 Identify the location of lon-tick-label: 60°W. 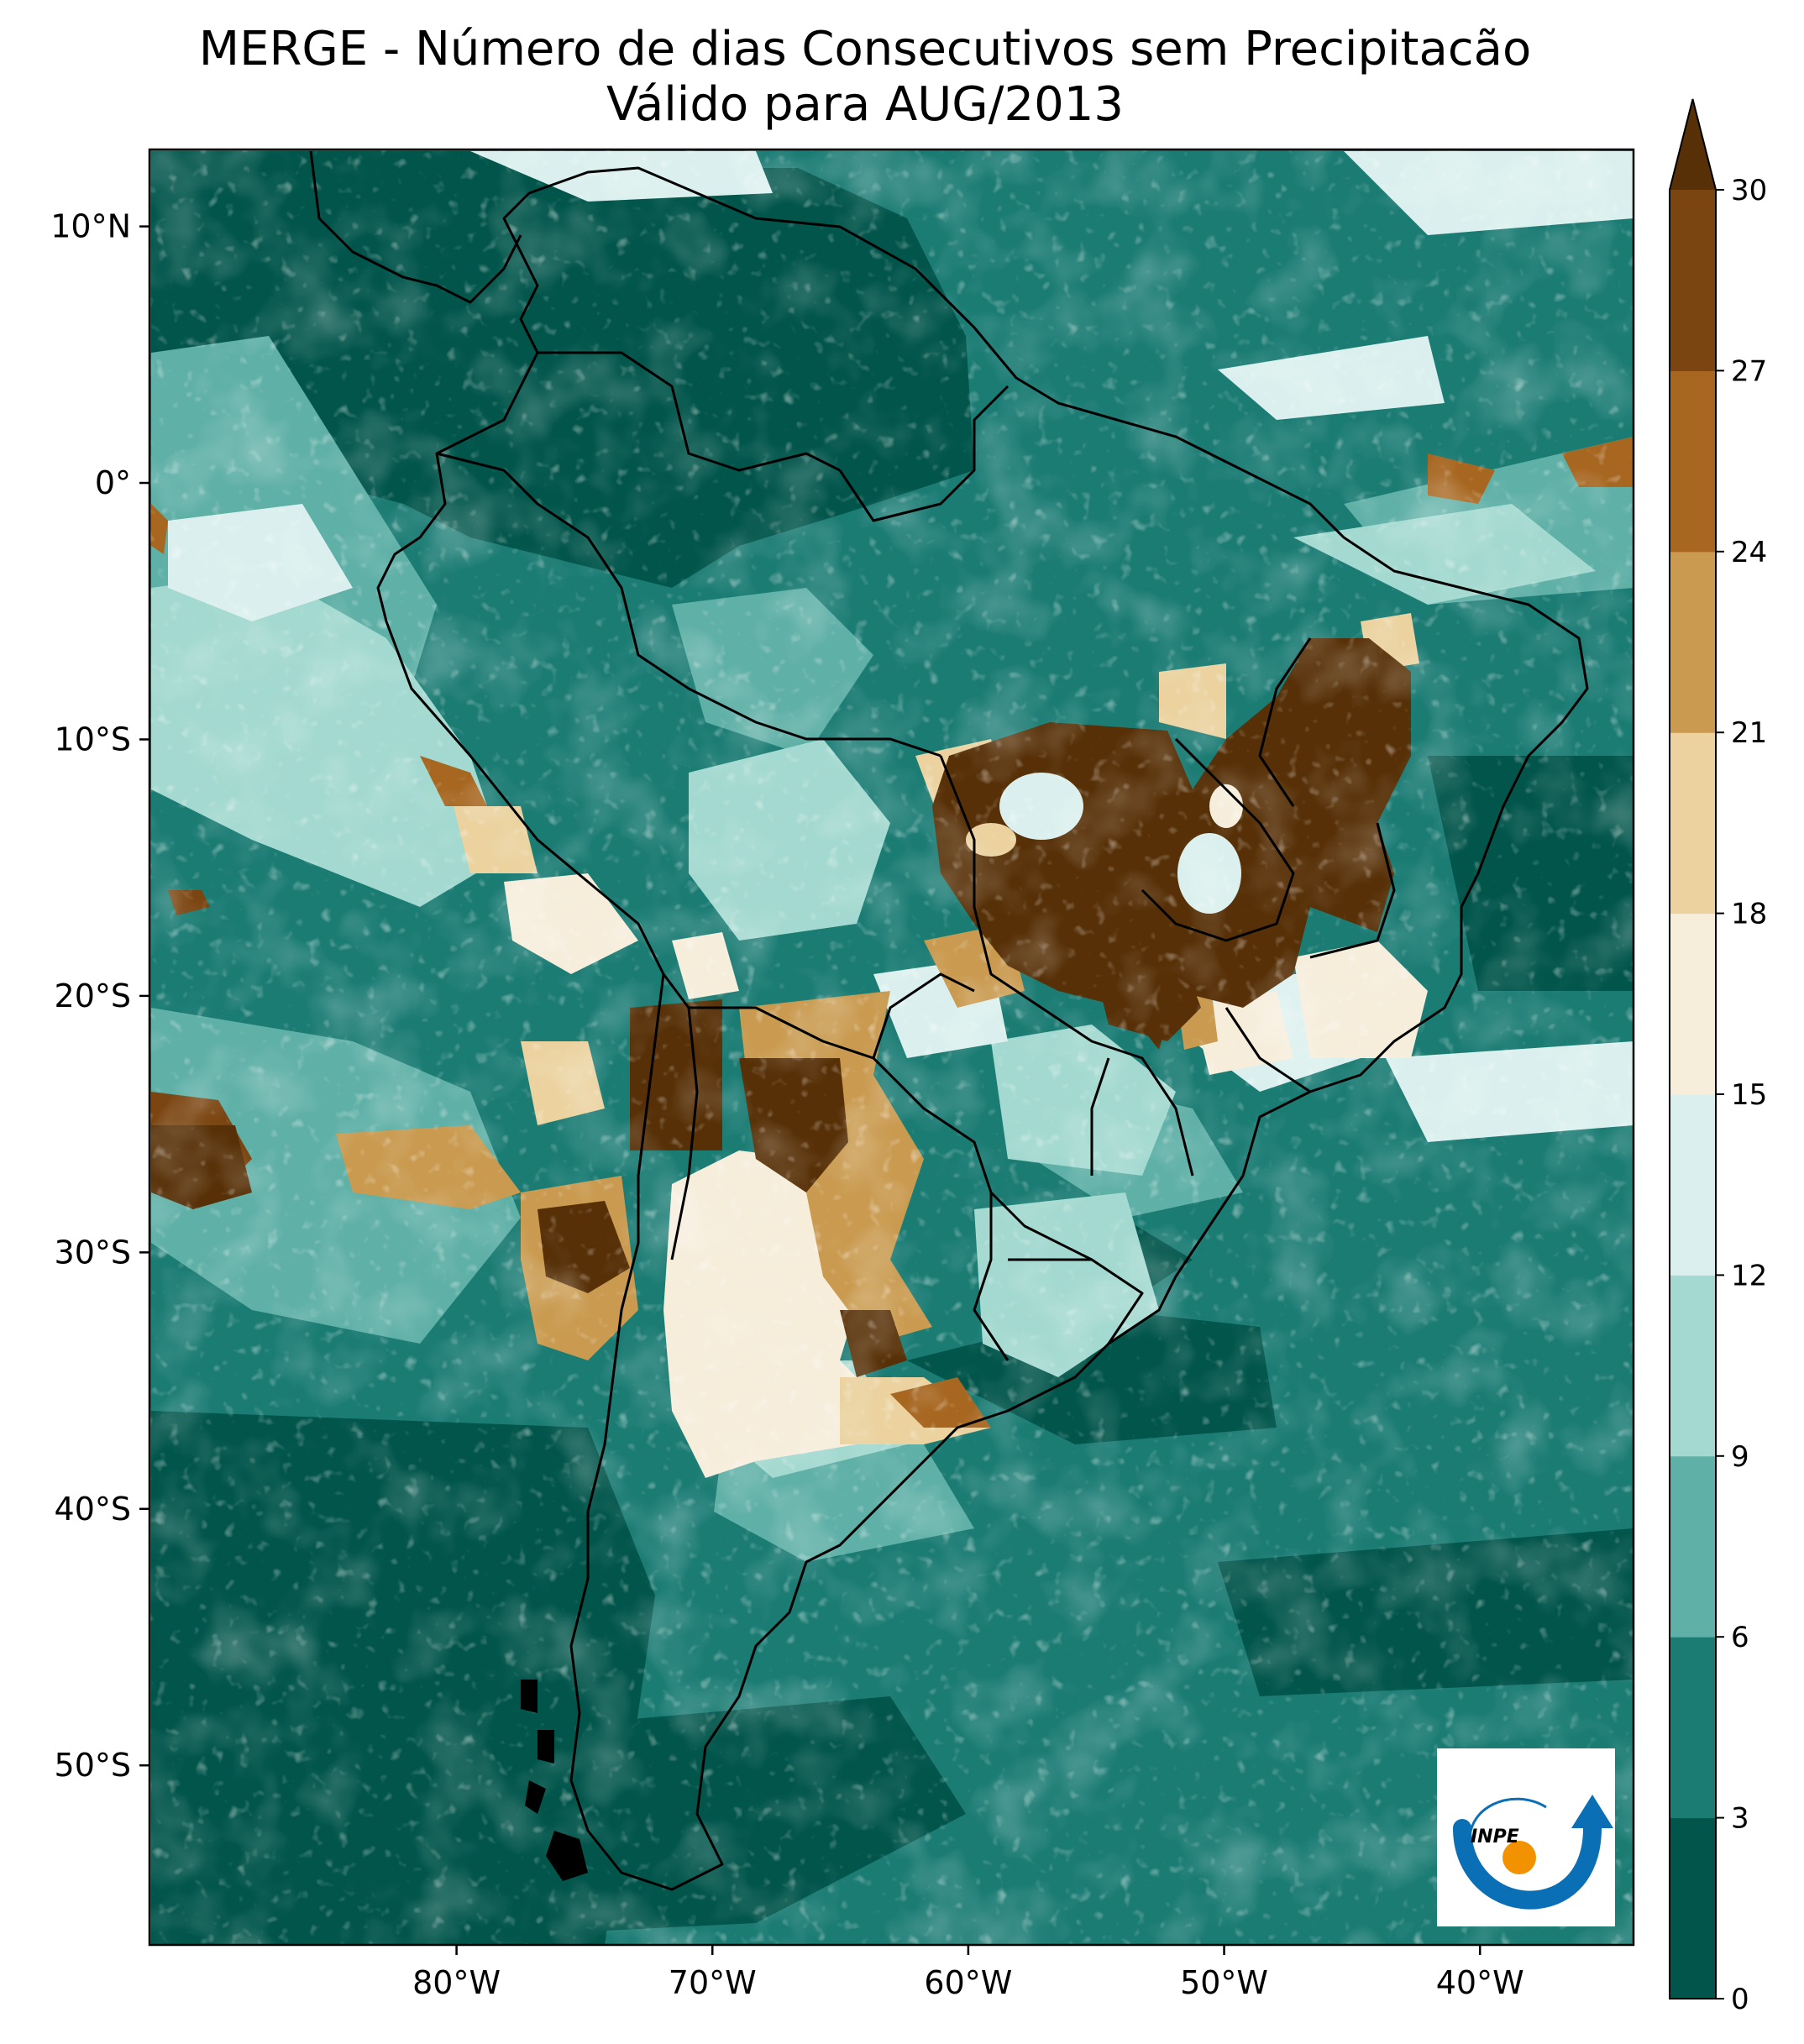
(968, 1982).